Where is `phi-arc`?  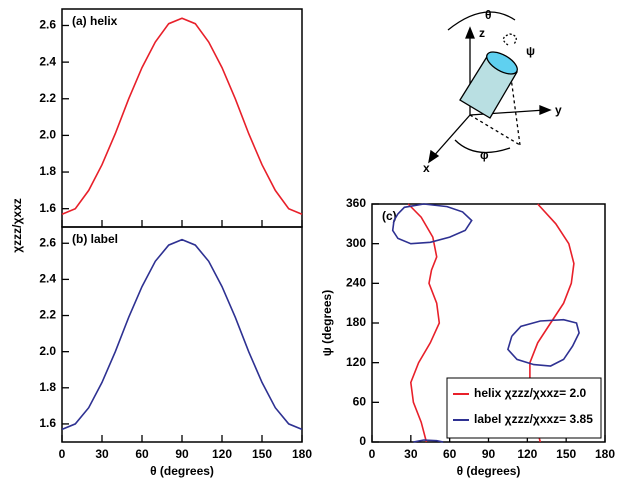
phi-arc is located at coordinates (482, 146).